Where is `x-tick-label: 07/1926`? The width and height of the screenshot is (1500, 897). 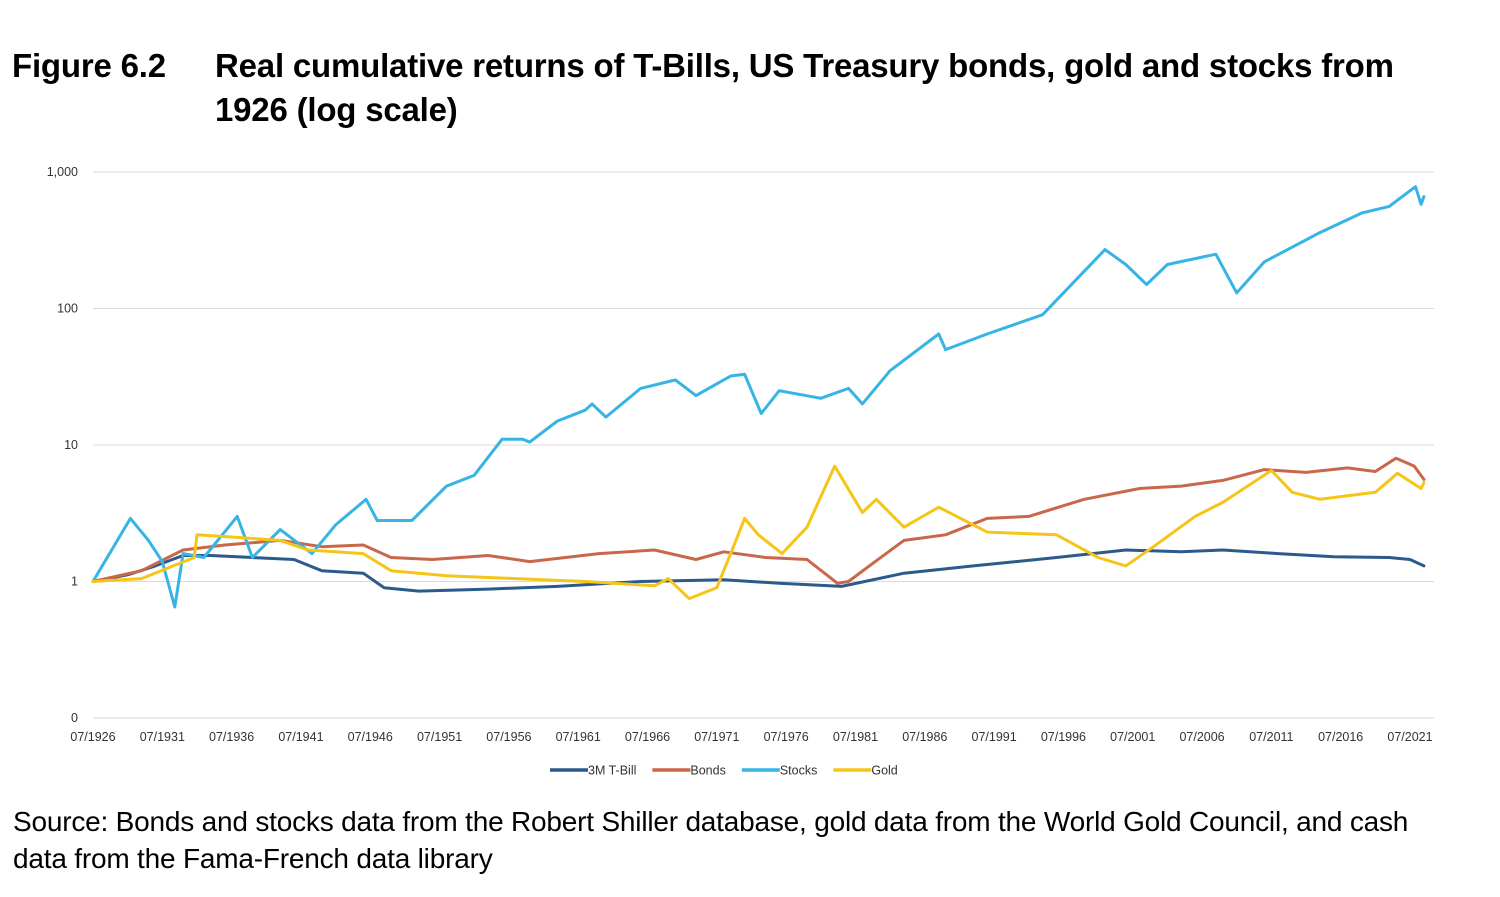
x-tick-label: 07/1926 is located at coordinates (92, 737).